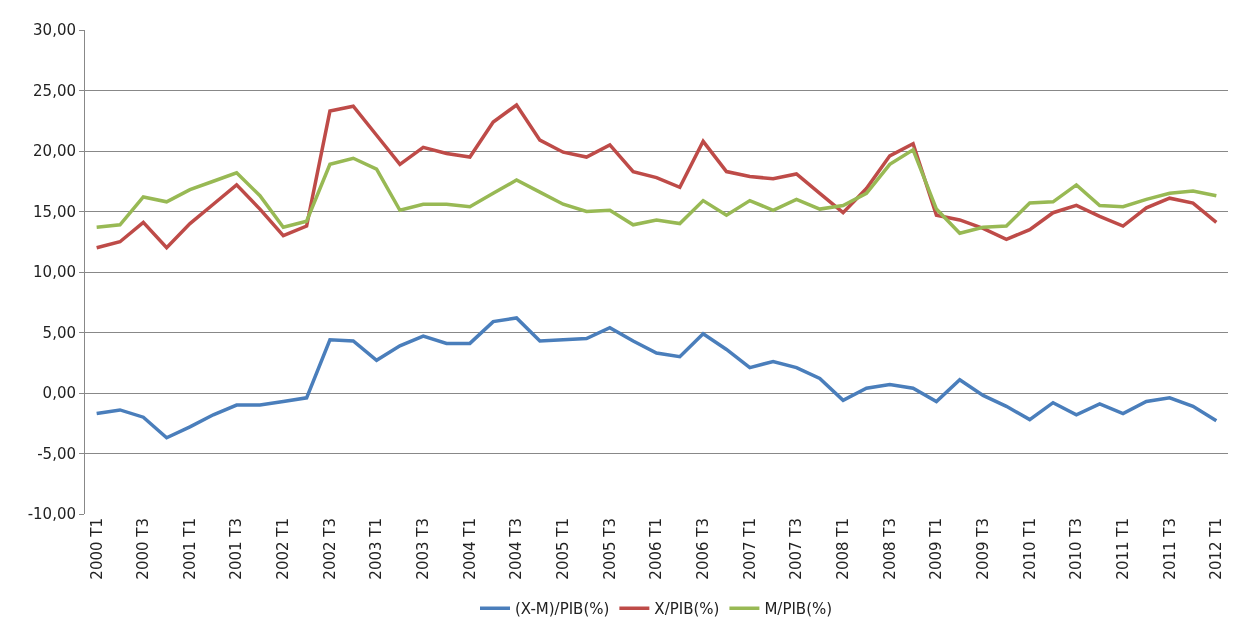 This screenshot has width=1253, height=625. What do you see at coordinates (54, 30) in the screenshot?
I see `y-tick-label: 30,00` at bounding box center [54, 30].